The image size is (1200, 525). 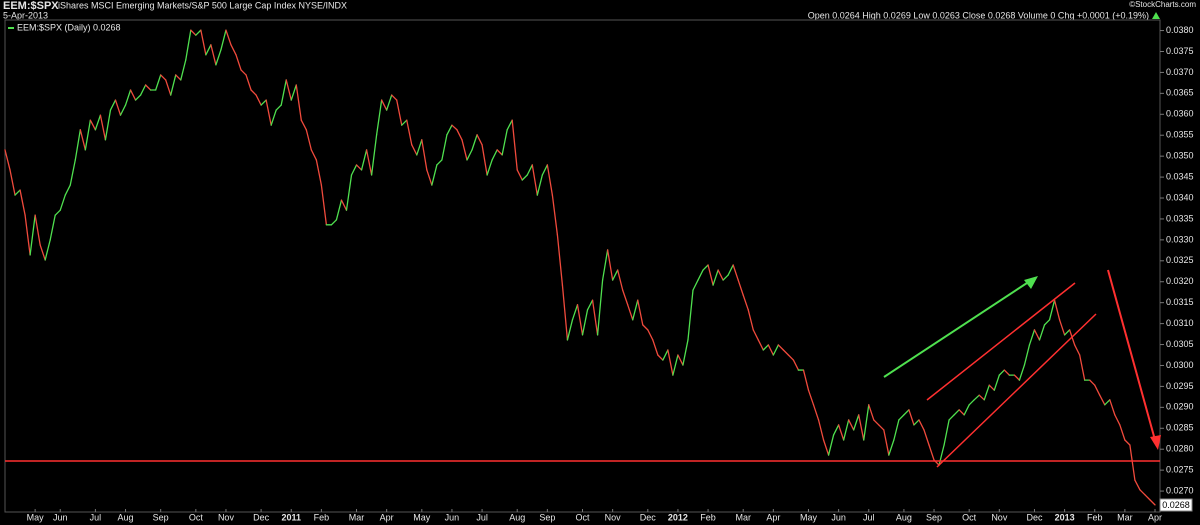 What do you see at coordinates (387, 517) in the screenshot?
I see `x-tick-label: Apr` at bounding box center [387, 517].